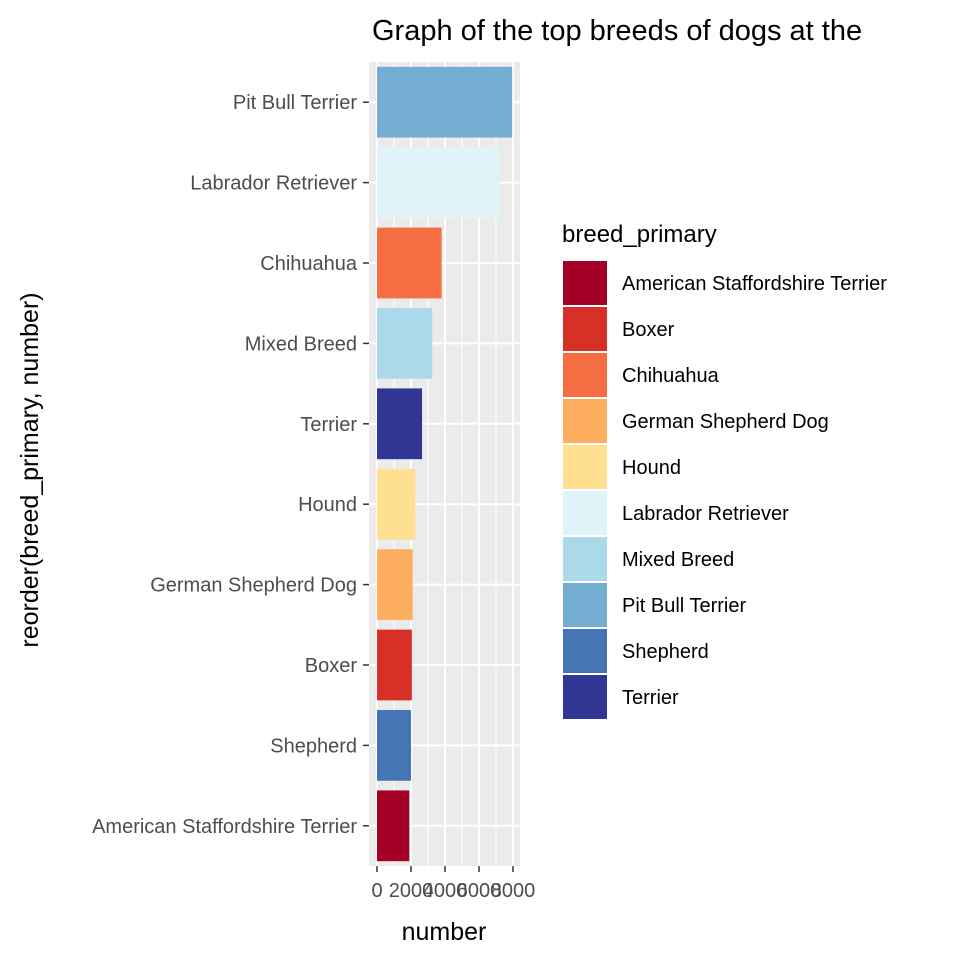 Image resolution: width=960 pixels, height=960 pixels. I want to click on legend-label: German Shepherd Dog, so click(725, 422).